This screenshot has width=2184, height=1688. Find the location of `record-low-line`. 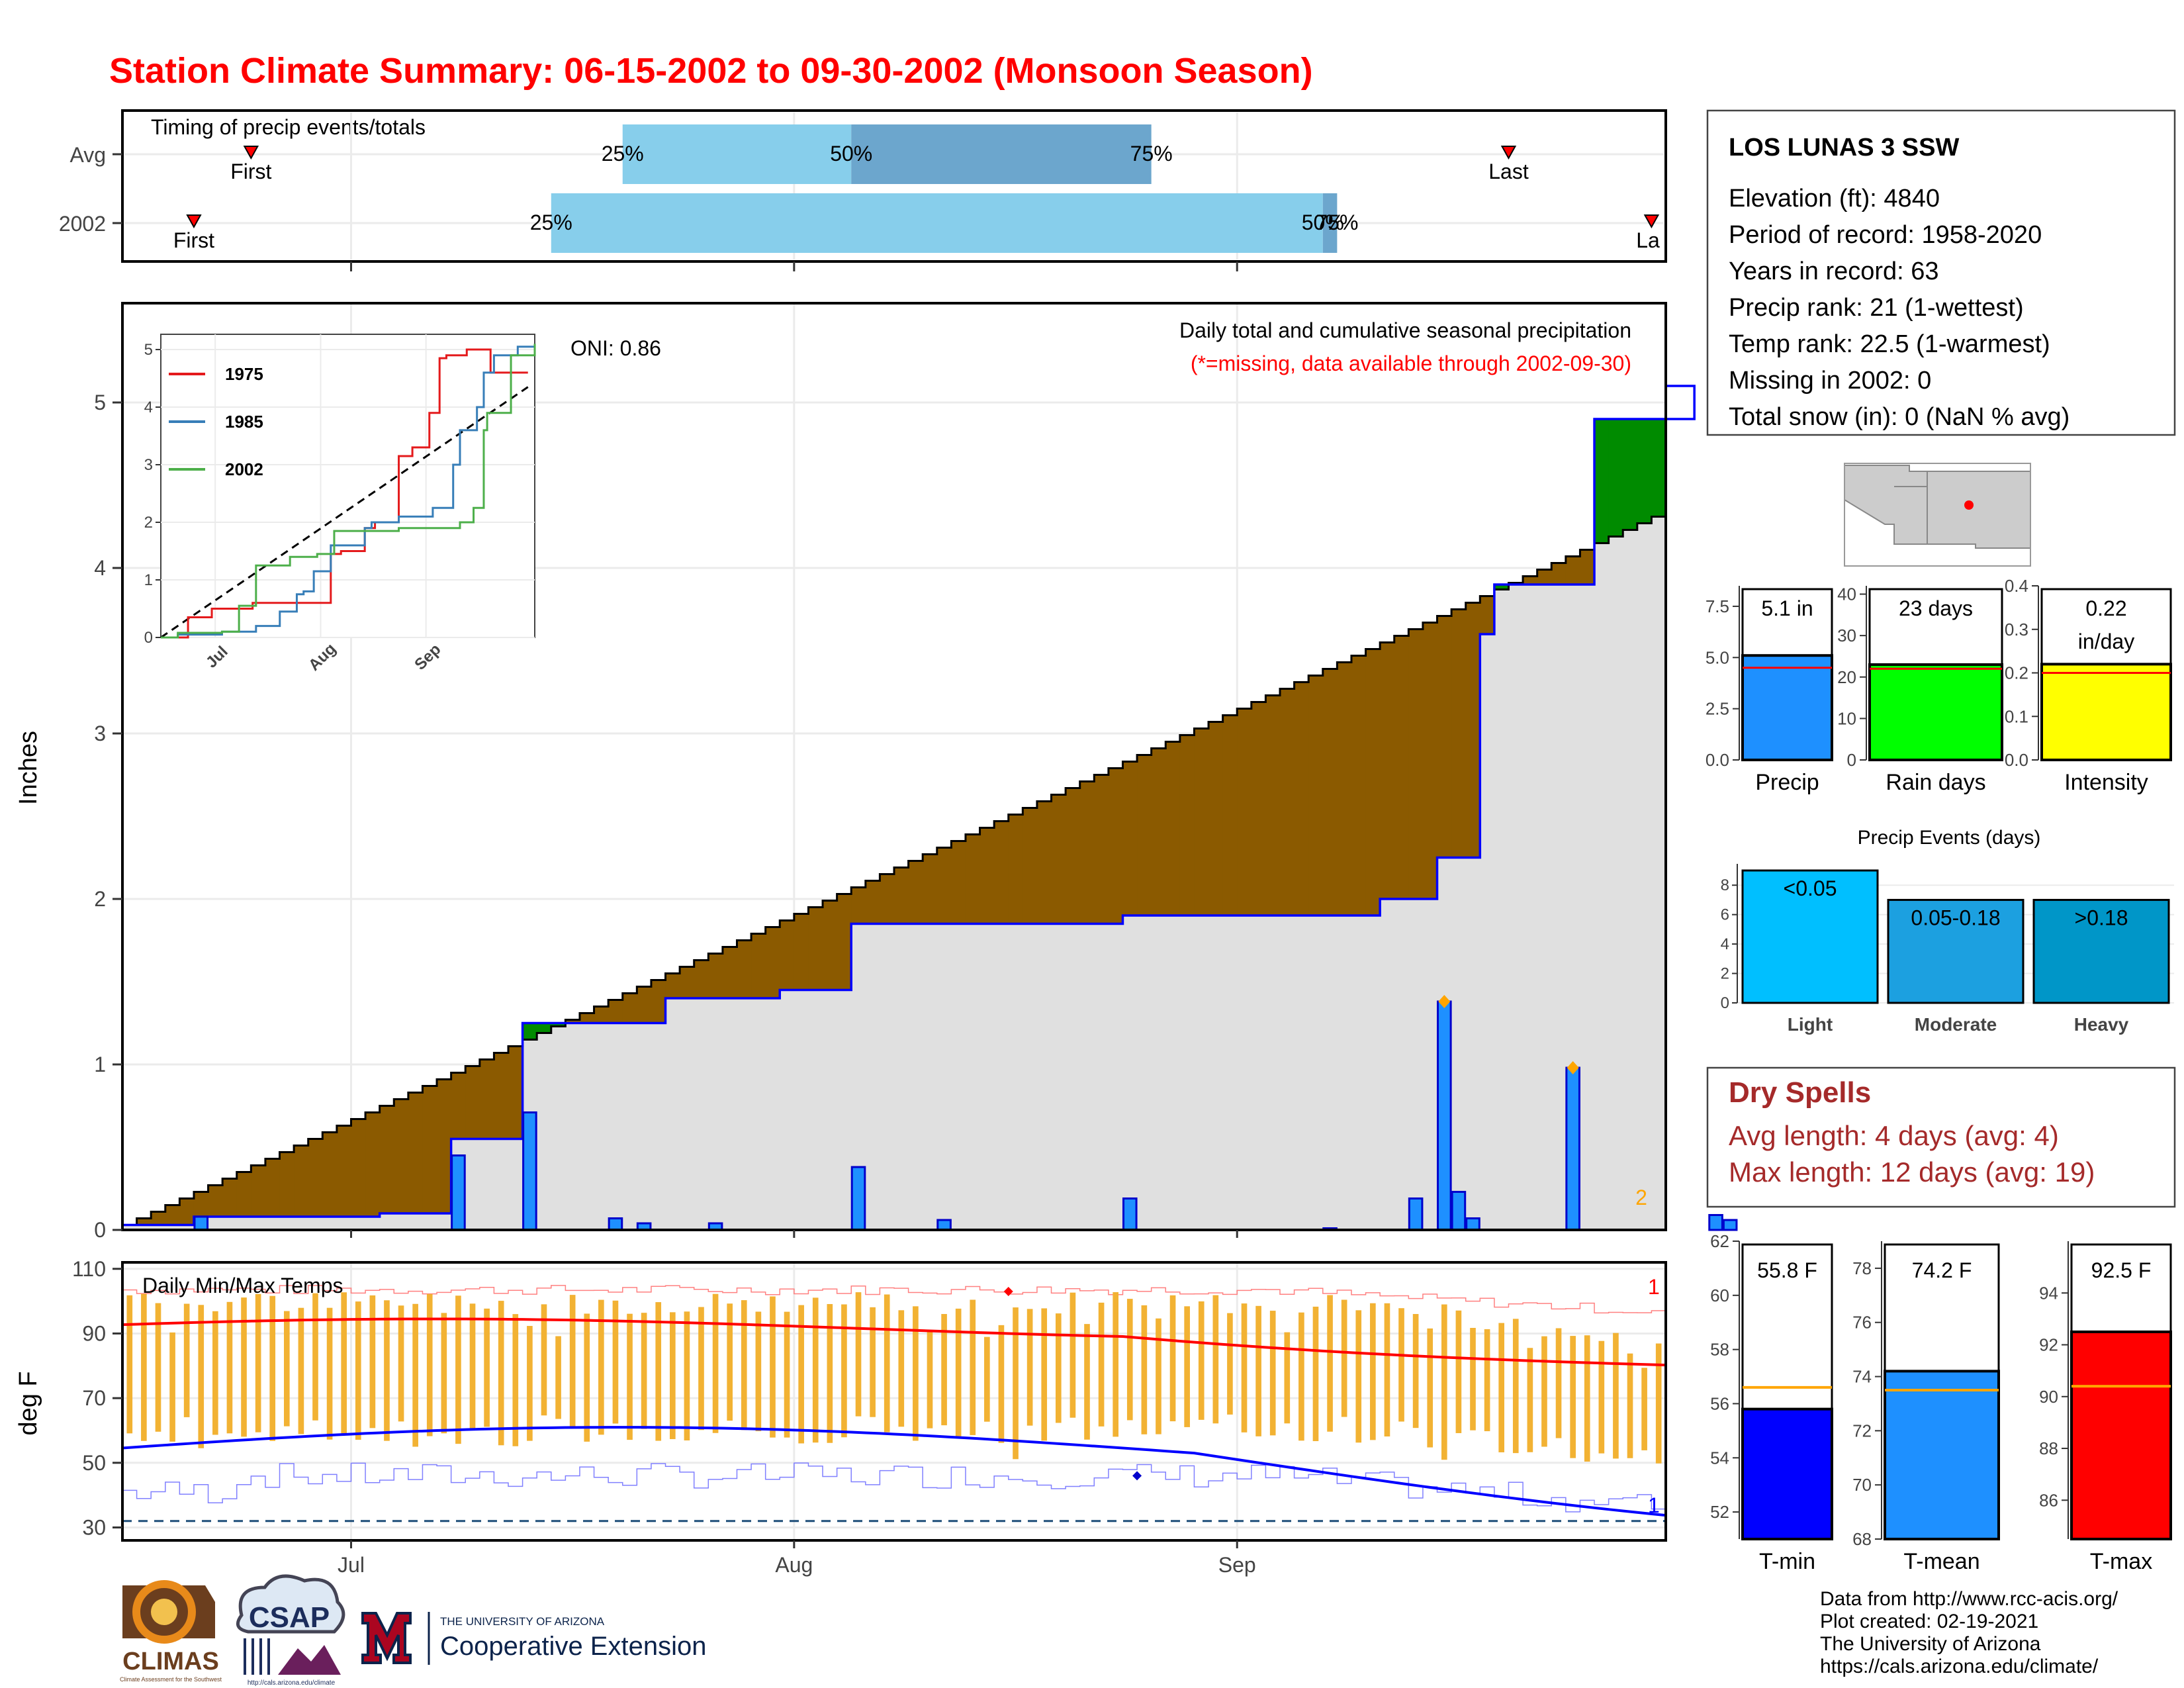

record-low-line is located at coordinates (894, 1487).